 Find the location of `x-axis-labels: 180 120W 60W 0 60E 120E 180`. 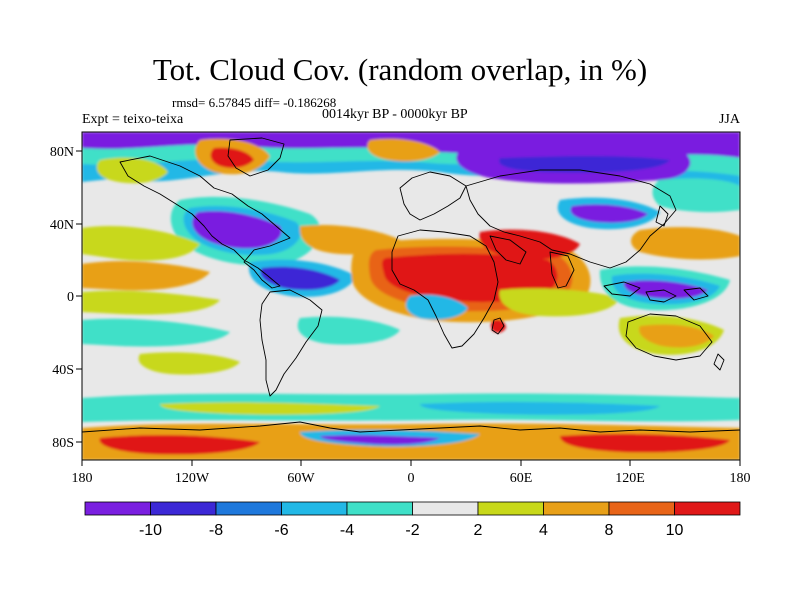

x-axis-labels: 180 120W 60W 0 60E 120E 180 is located at coordinates (411, 478).